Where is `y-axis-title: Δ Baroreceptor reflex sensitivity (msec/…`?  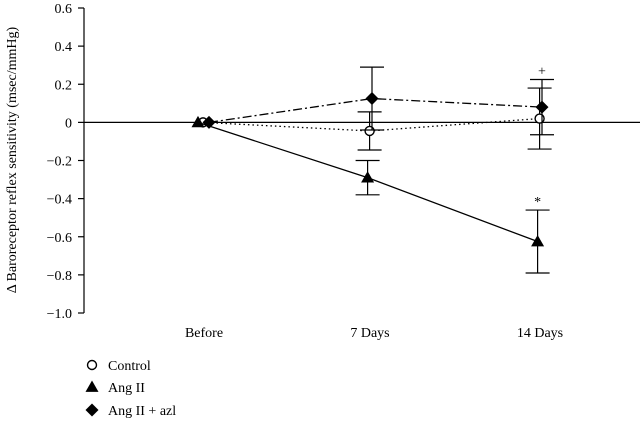 y-axis-title: Δ Baroreceptor reflex sensitivity (msec/… is located at coordinates (12, 159).